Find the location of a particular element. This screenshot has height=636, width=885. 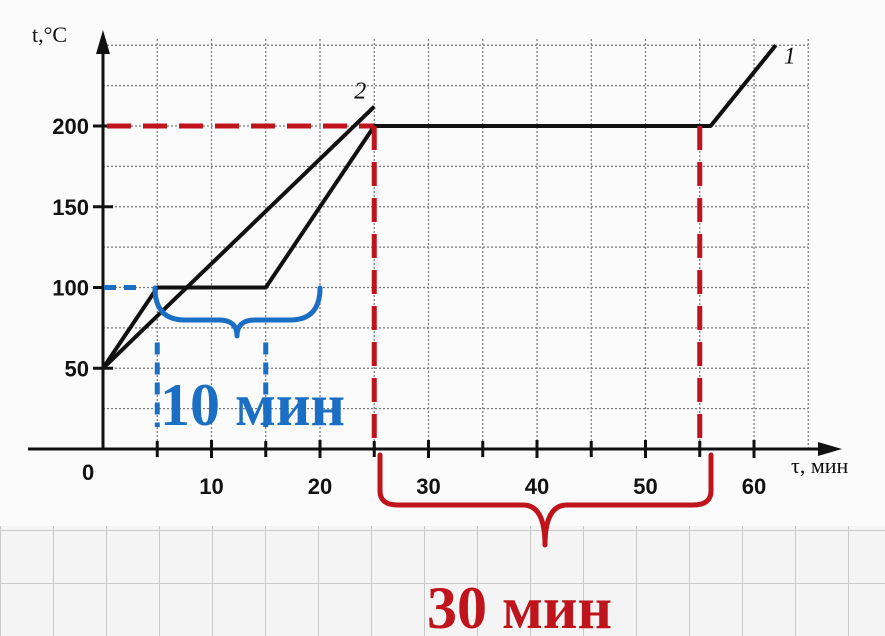

y-axis-label: t,°C is located at coordinates (49, 34).